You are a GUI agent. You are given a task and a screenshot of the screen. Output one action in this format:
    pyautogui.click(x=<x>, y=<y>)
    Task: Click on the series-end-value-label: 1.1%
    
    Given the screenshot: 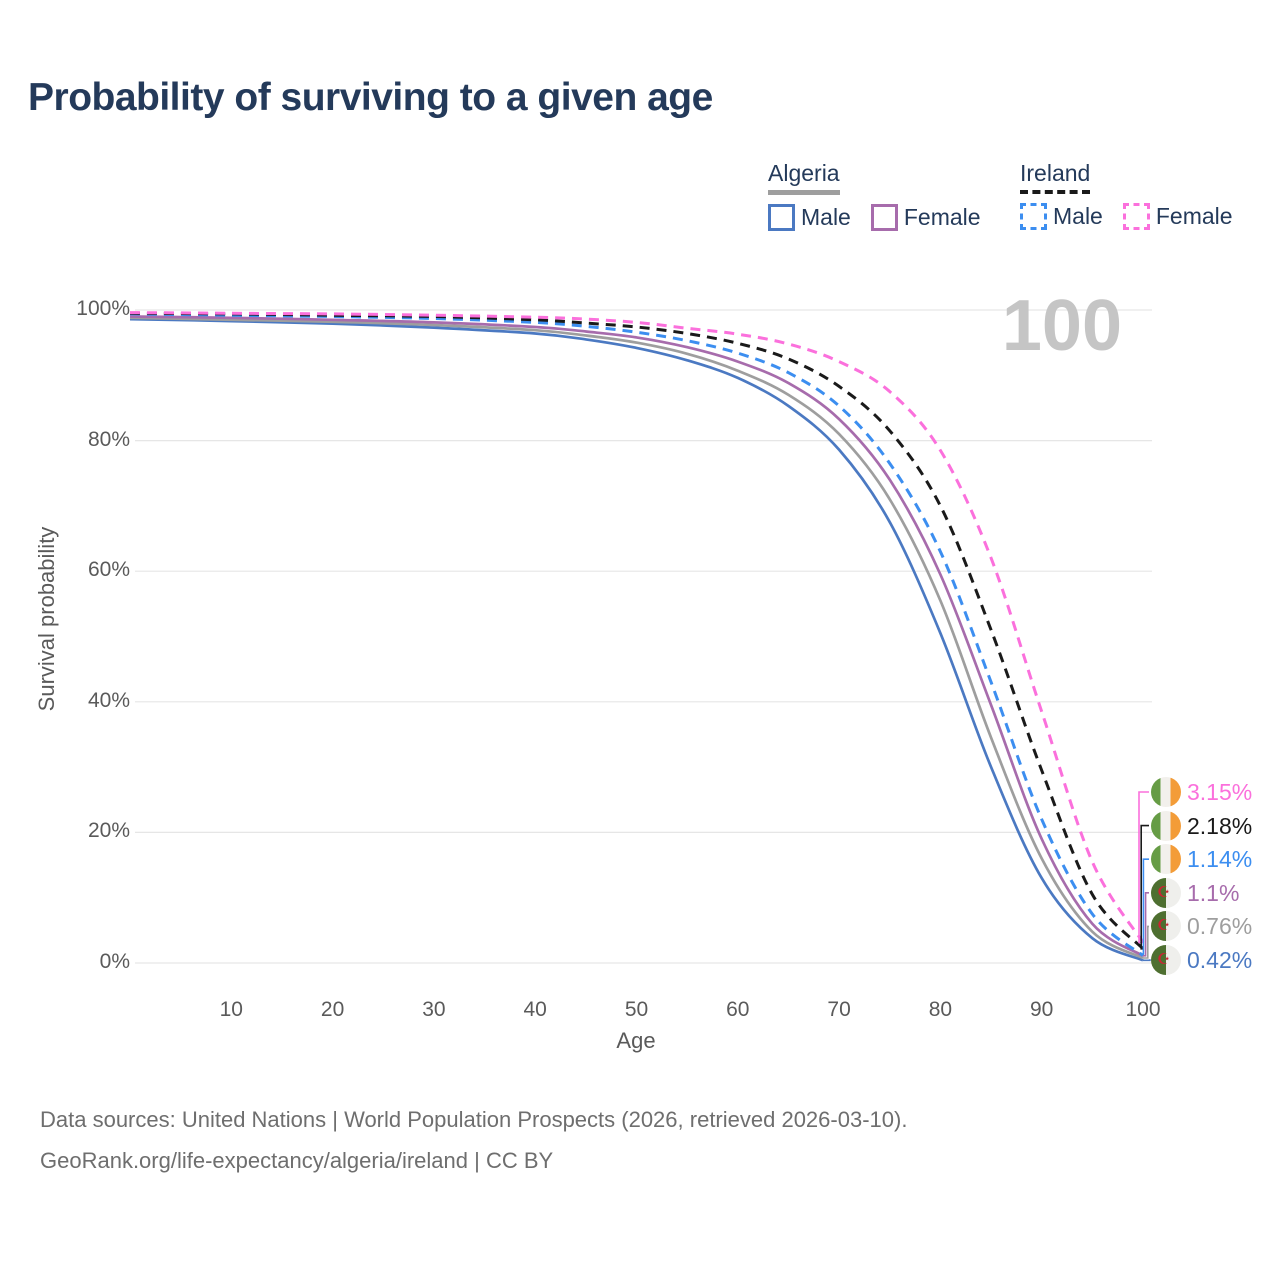 What is the action you would take?
    pyautogui.click(x=1213, y=892)
    